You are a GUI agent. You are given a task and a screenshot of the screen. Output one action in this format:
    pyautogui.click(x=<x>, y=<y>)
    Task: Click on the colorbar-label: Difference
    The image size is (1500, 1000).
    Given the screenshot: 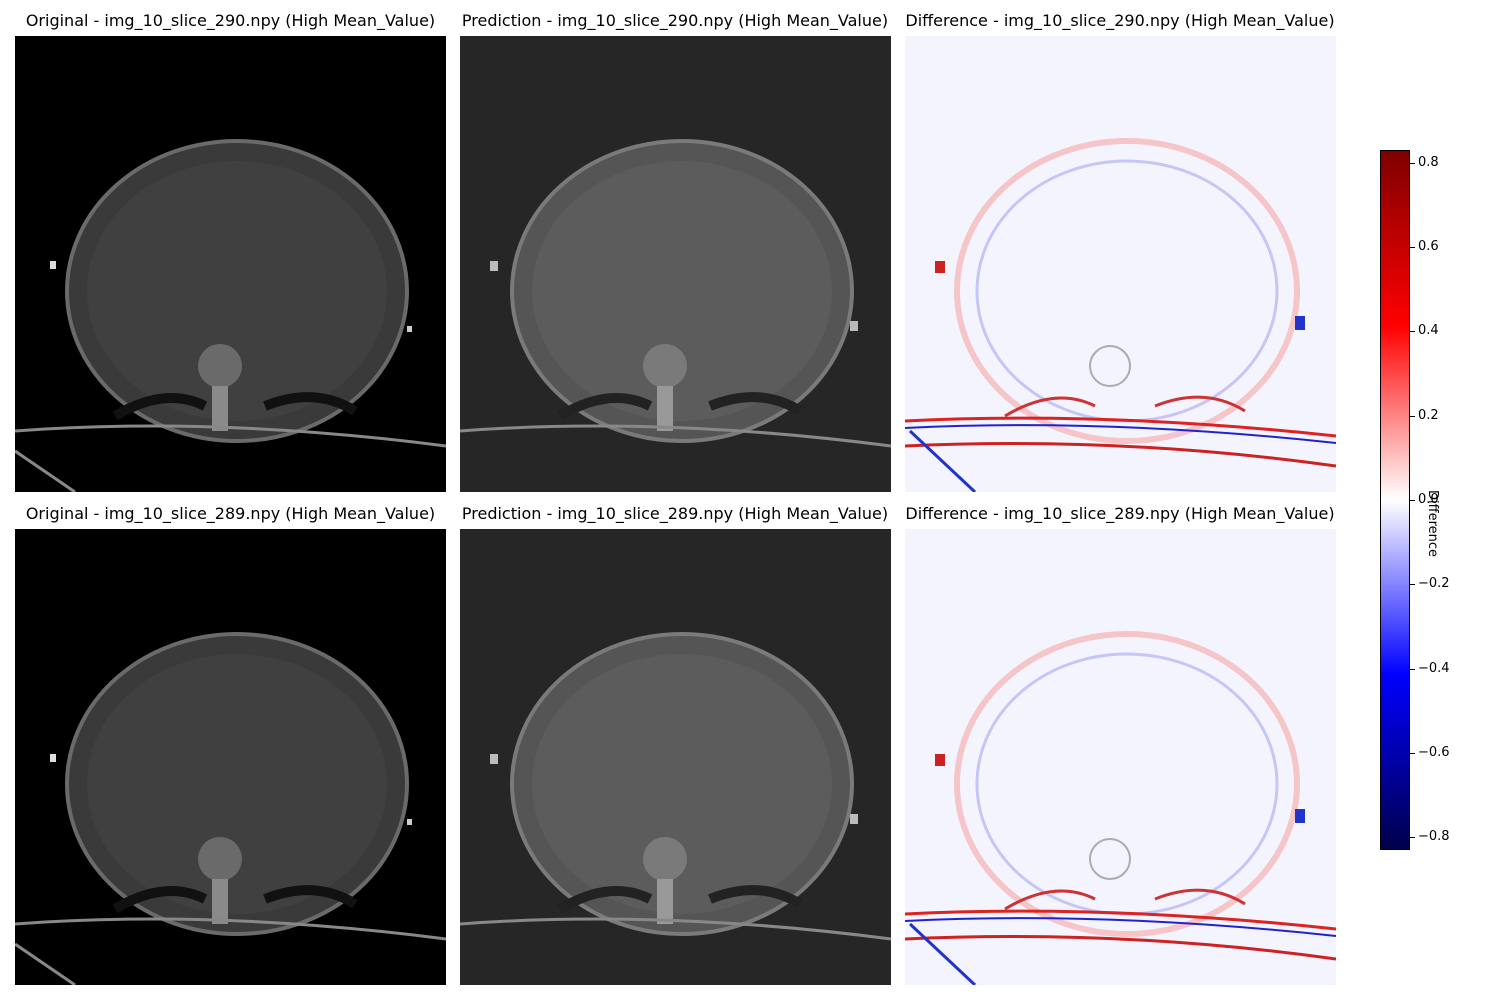 What is the action you would take?
    pyautogui.click(x=1432, y=524)
    